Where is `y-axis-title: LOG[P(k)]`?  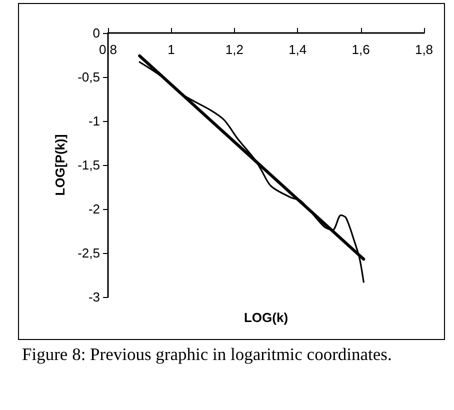
y-axis-title: LOG[P(k)] is located at coordinates (60, 165).